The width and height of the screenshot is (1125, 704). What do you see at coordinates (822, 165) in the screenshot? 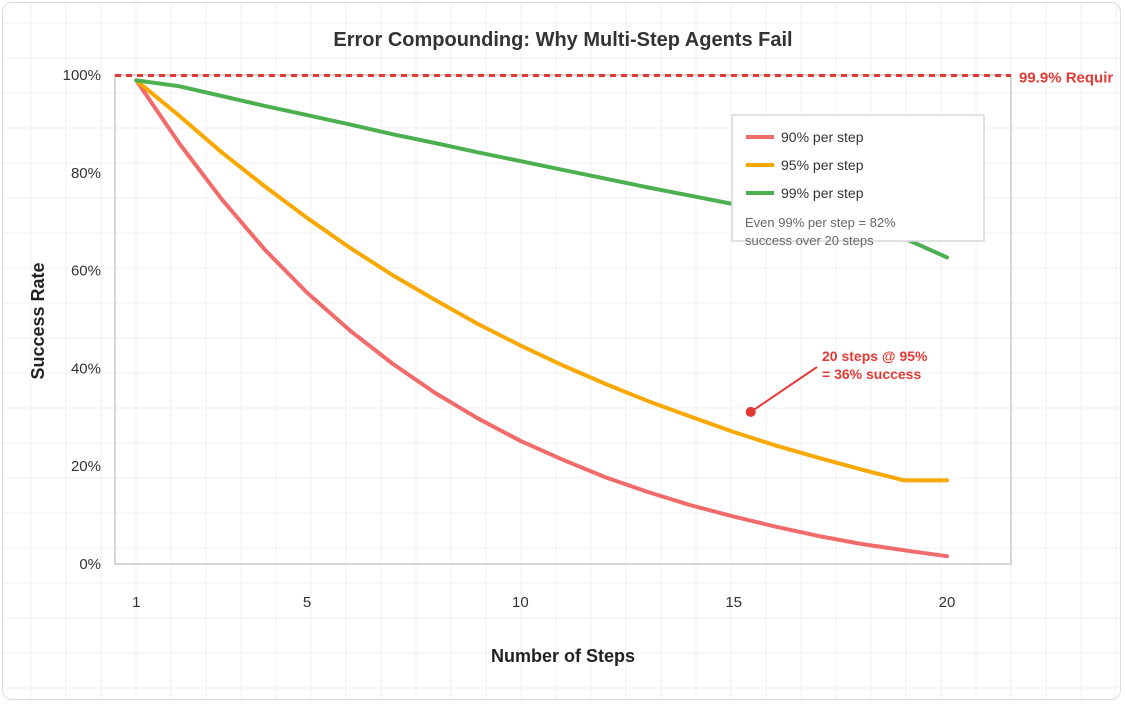
I see `legend-label-2: 95% per step` at bounding box center [822, 165].